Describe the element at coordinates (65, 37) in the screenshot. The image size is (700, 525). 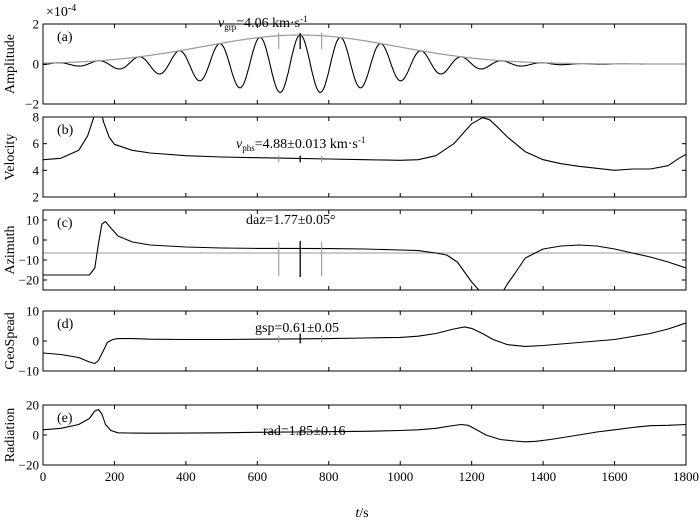
I see `panel-letter: (a)` at that location.